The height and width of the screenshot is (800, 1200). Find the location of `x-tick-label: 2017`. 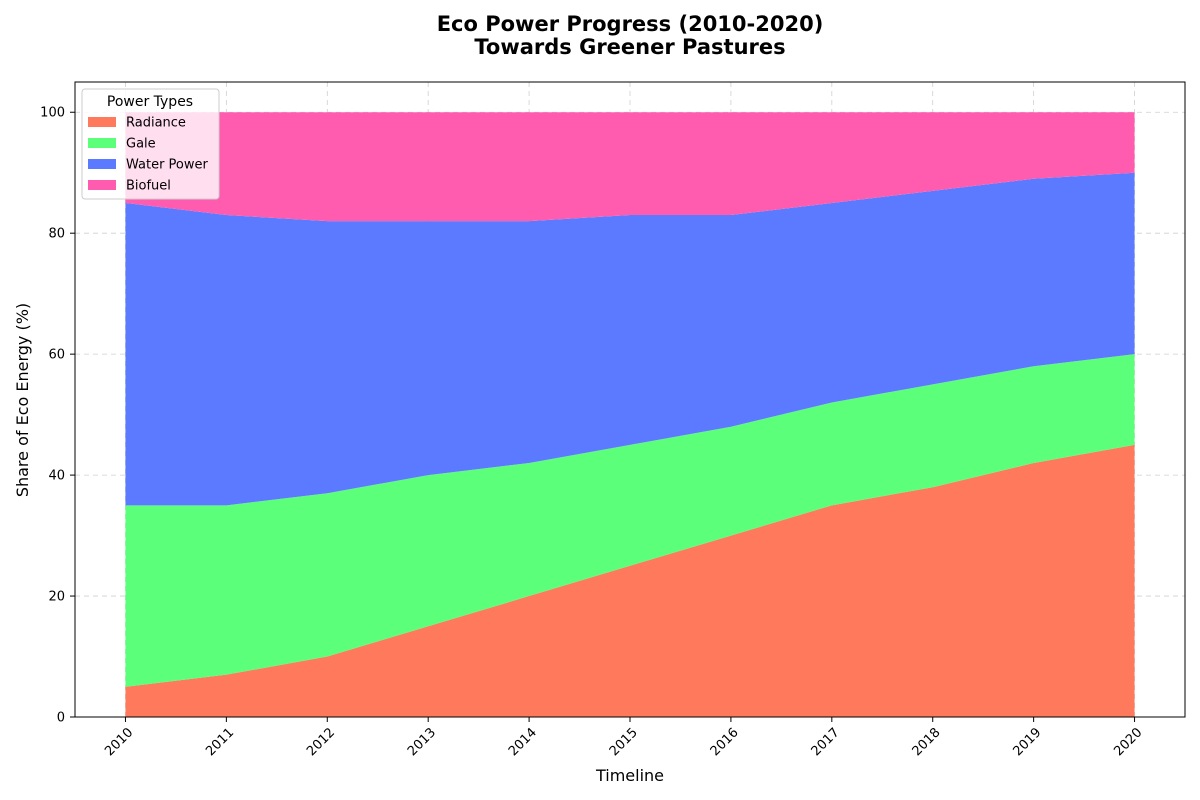

x-tick-label: 2017 is located at coordinates (826, 742).